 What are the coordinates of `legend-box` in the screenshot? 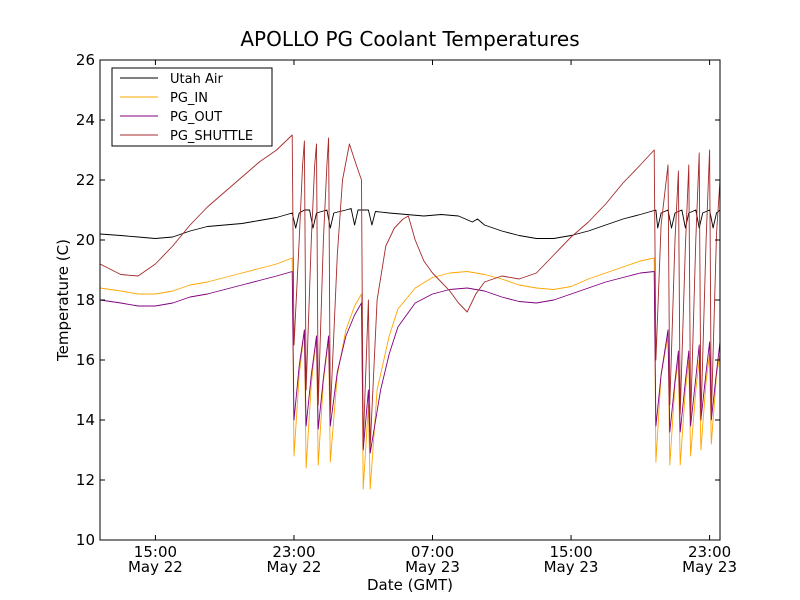 It's located at (192, 107).